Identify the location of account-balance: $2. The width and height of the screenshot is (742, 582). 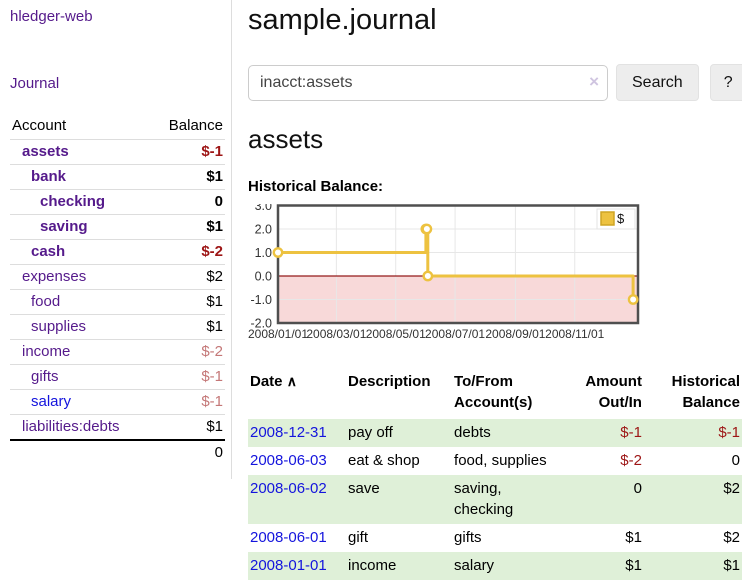
(187, 277).